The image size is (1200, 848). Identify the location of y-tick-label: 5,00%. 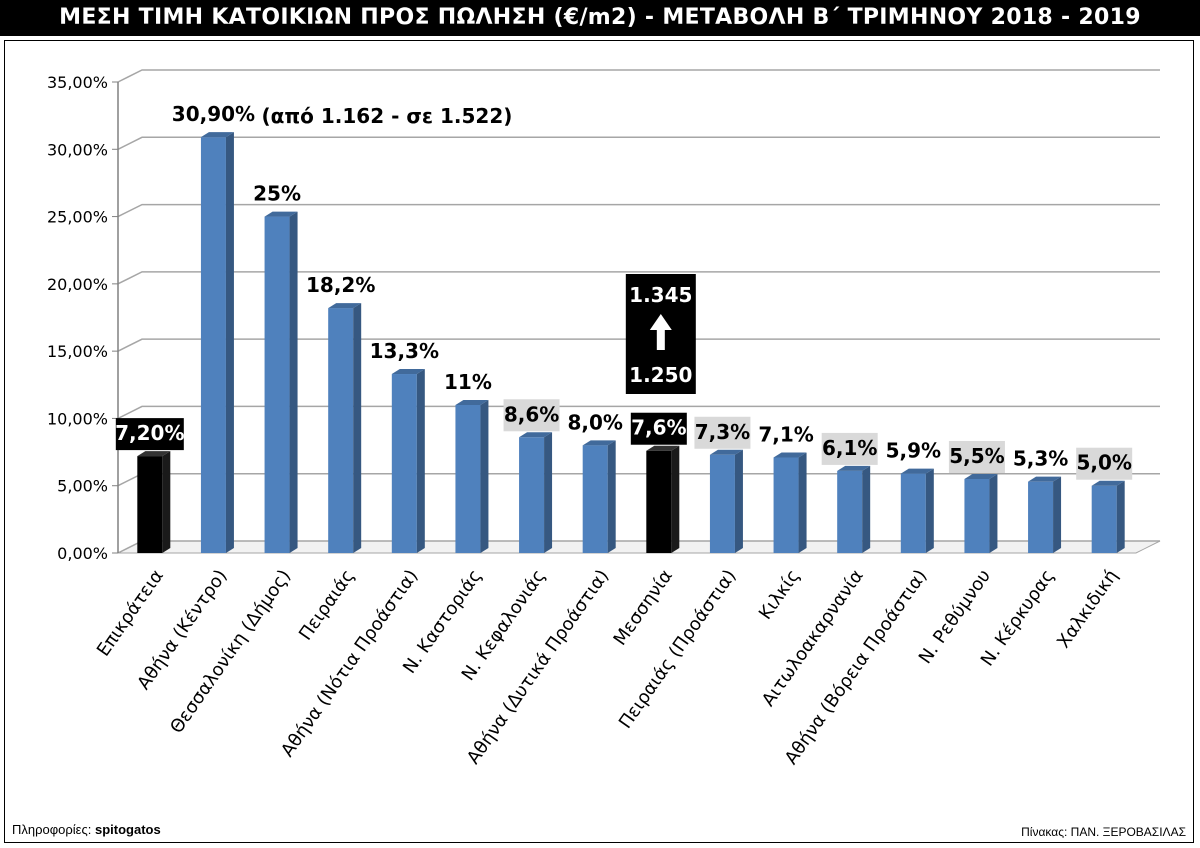
(82, 486).